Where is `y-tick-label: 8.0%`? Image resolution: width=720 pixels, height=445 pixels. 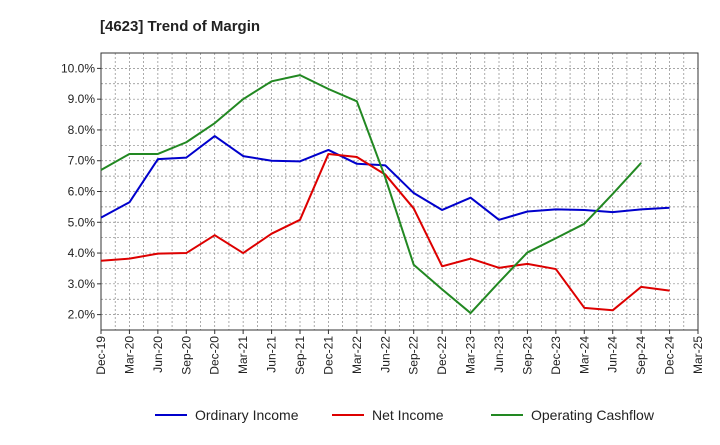
y-tick-label: 8.0% is located at coordinates (82, 130).